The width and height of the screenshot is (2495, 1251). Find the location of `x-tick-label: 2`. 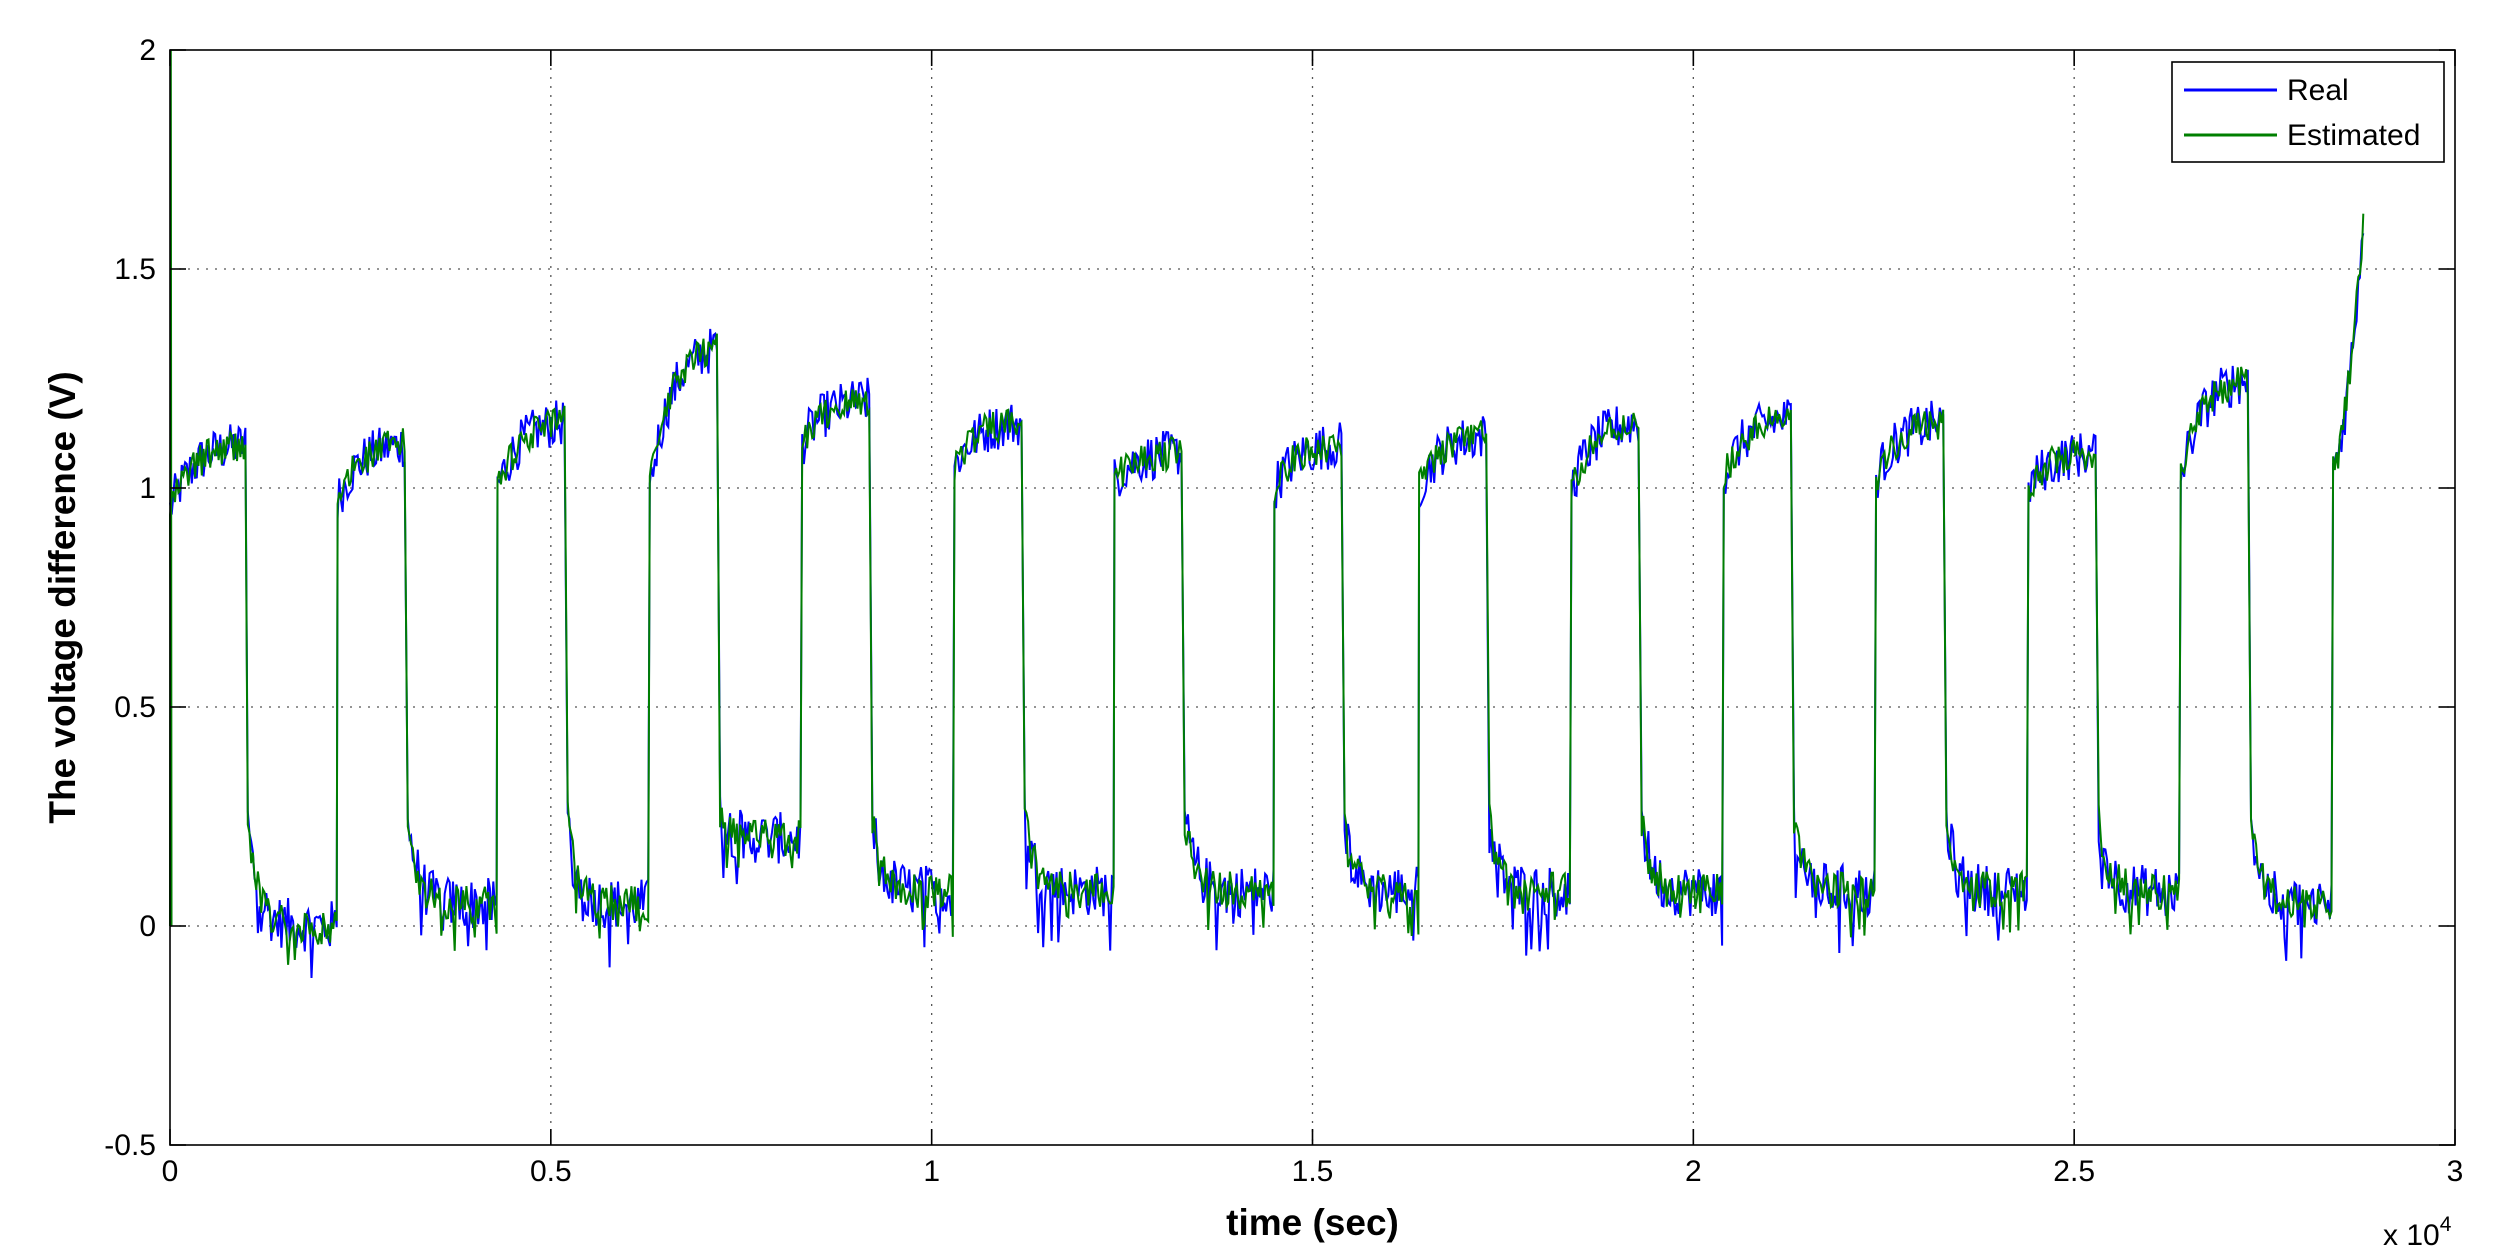

x-tick-label: 2 is located at coordinates (1693, 1171).